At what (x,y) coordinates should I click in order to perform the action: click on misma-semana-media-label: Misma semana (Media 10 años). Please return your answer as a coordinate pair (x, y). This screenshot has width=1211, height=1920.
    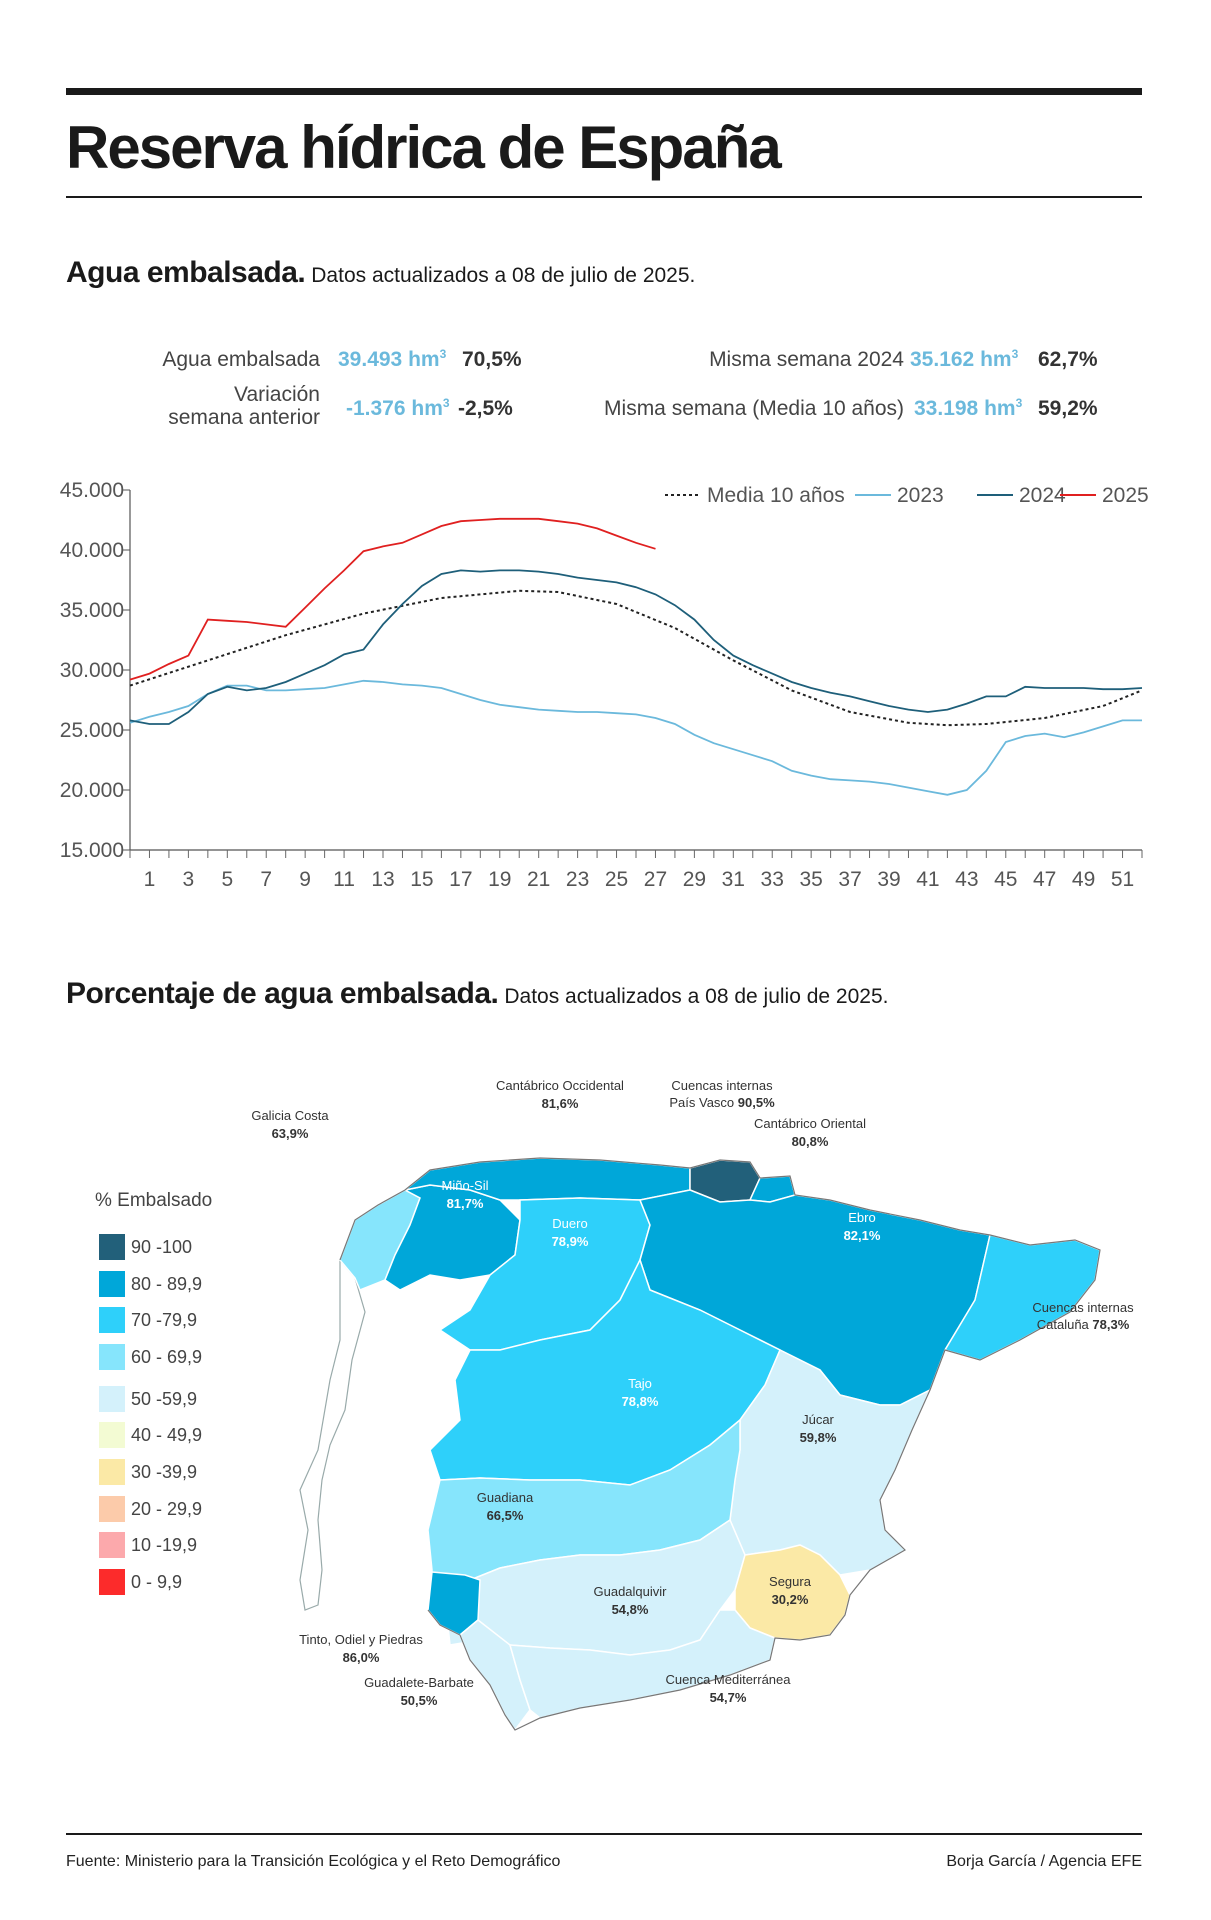
    Looking at the image, I should click on (754, 408).